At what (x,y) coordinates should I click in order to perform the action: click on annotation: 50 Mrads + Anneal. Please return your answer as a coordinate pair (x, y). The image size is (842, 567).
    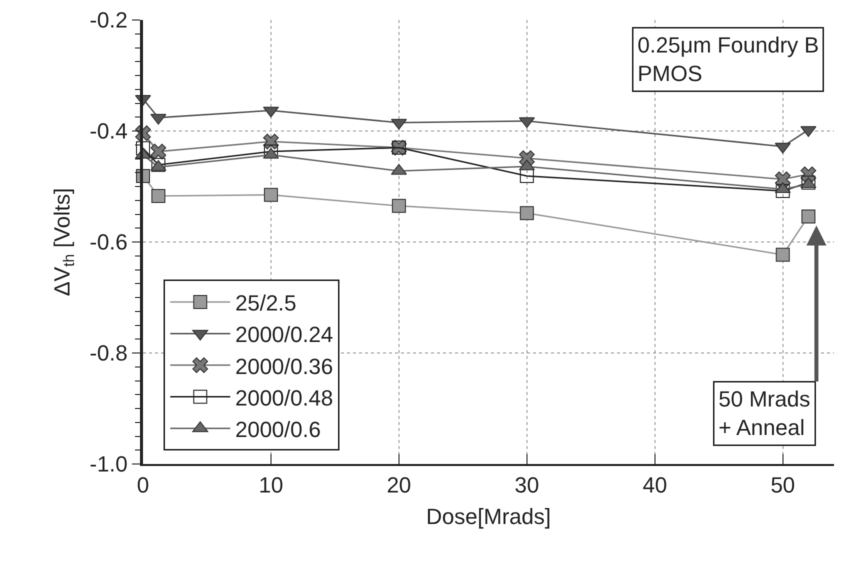
    Looking at the image, I should click on (764, 413).